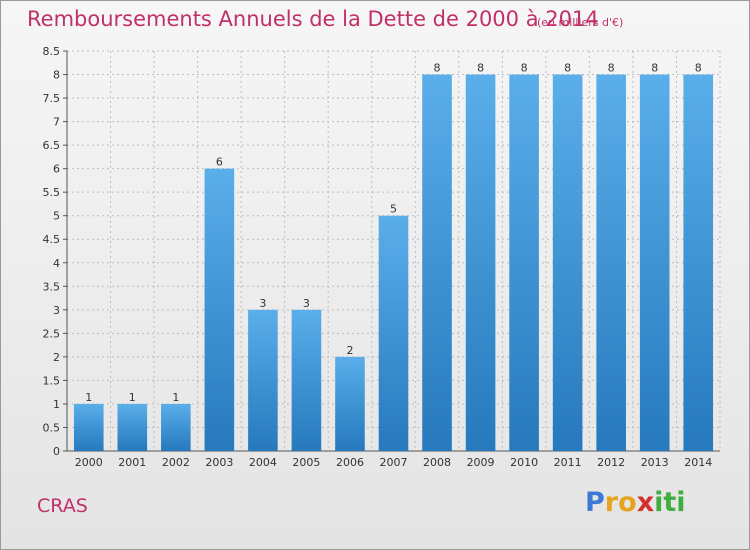 This screenshot has width=750, height=550. What do you see at coordinates (88, 427) in the screenshot?
I see `bar-2000` at bounding box center [88, 427].